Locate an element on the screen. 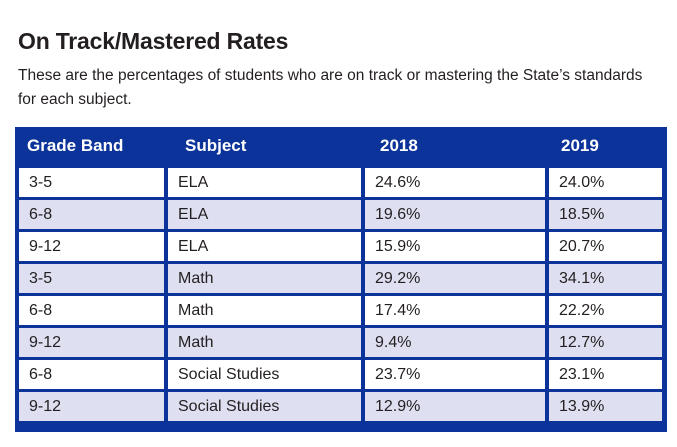 This screenshot has height=447, width=677. cell-2018: 17.4% is located at coordinates (455, 310).